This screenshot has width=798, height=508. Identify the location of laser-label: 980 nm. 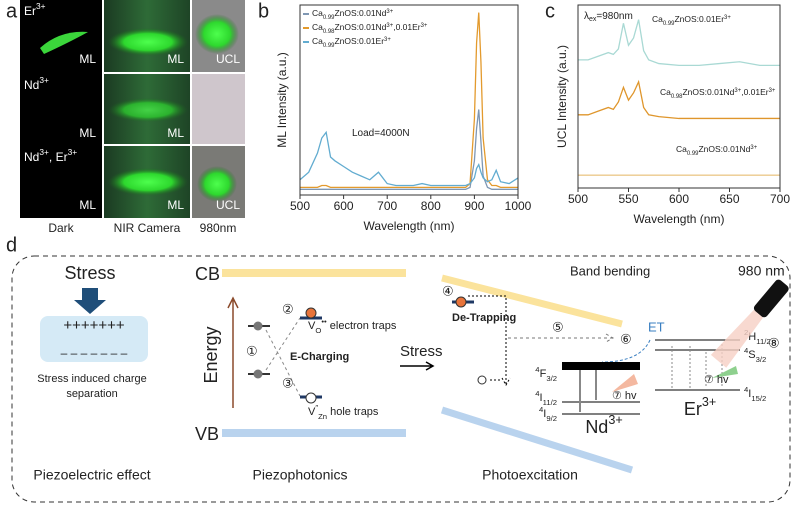
(761, 271).